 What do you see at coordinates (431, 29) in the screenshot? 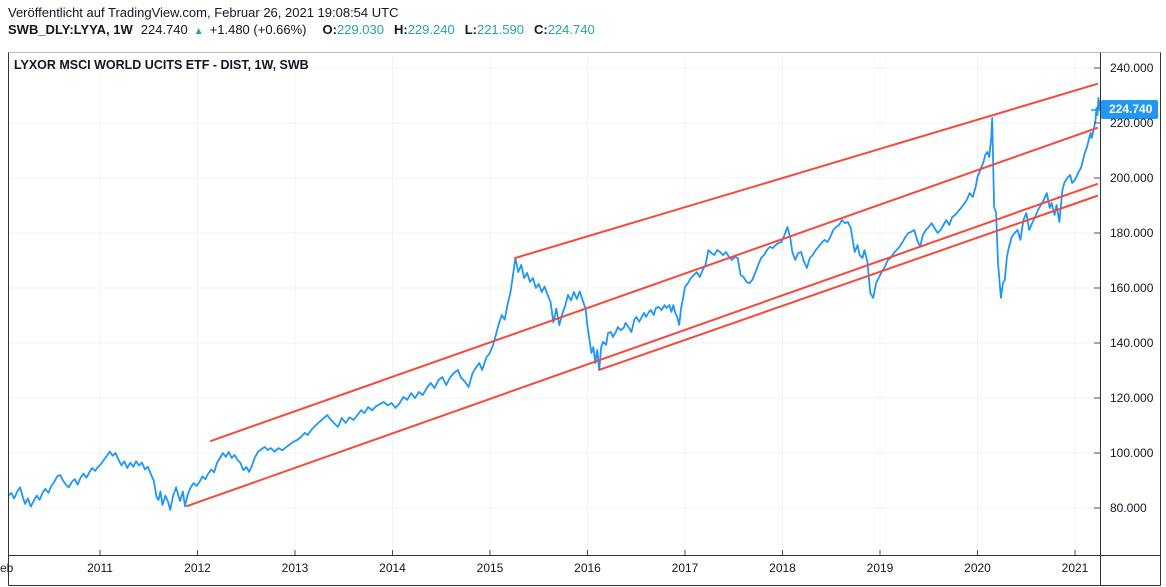
I see `ohlc-value: 229.240` at bounding box center [431, 29].